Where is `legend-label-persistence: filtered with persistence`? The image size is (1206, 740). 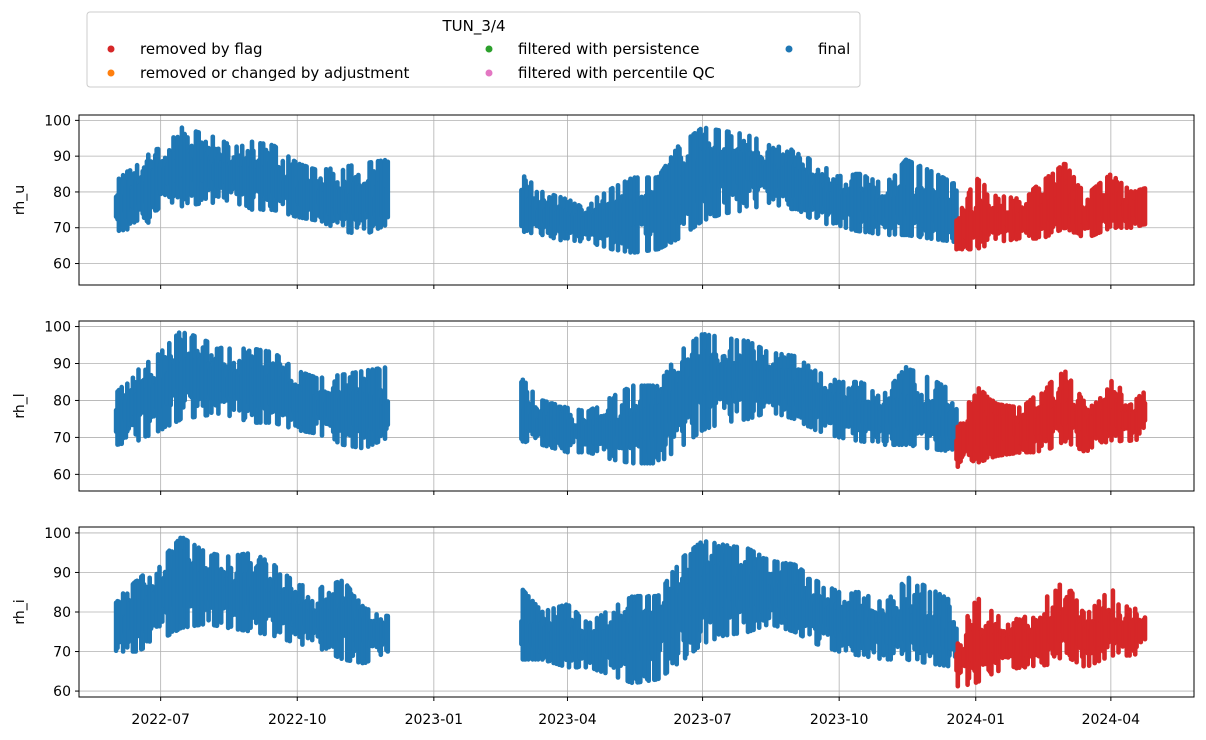 legend-label-persistence: filtered with persistence is located at coordinates (608, 49).